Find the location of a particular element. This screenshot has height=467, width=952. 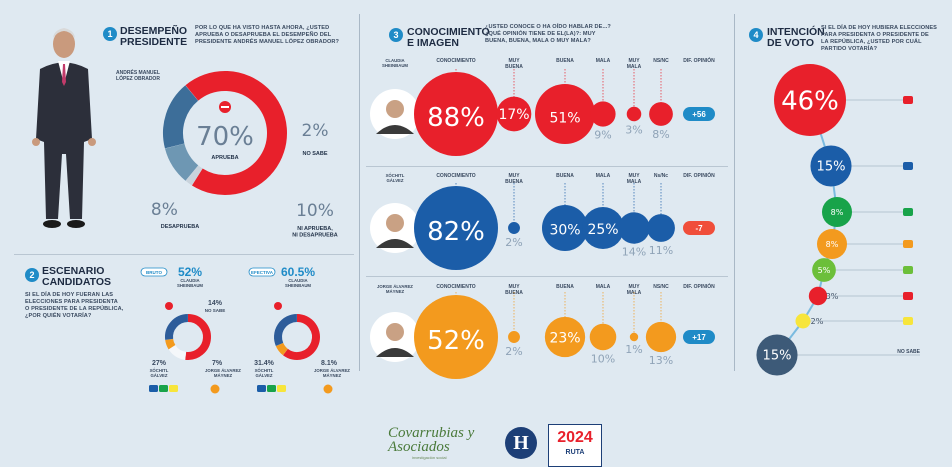

maynez-label: JORGE ÁLVAREZ MÁYNEZ is located at coordinates (223, 373).